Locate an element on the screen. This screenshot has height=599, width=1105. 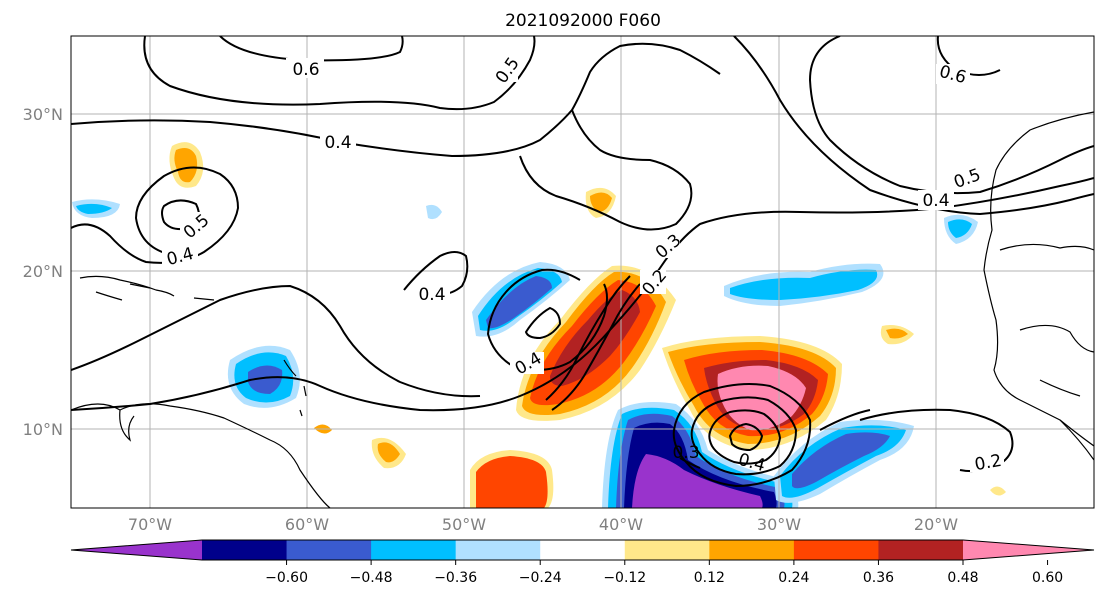
lon-label: 60°W is located at coordinates (307, 524).